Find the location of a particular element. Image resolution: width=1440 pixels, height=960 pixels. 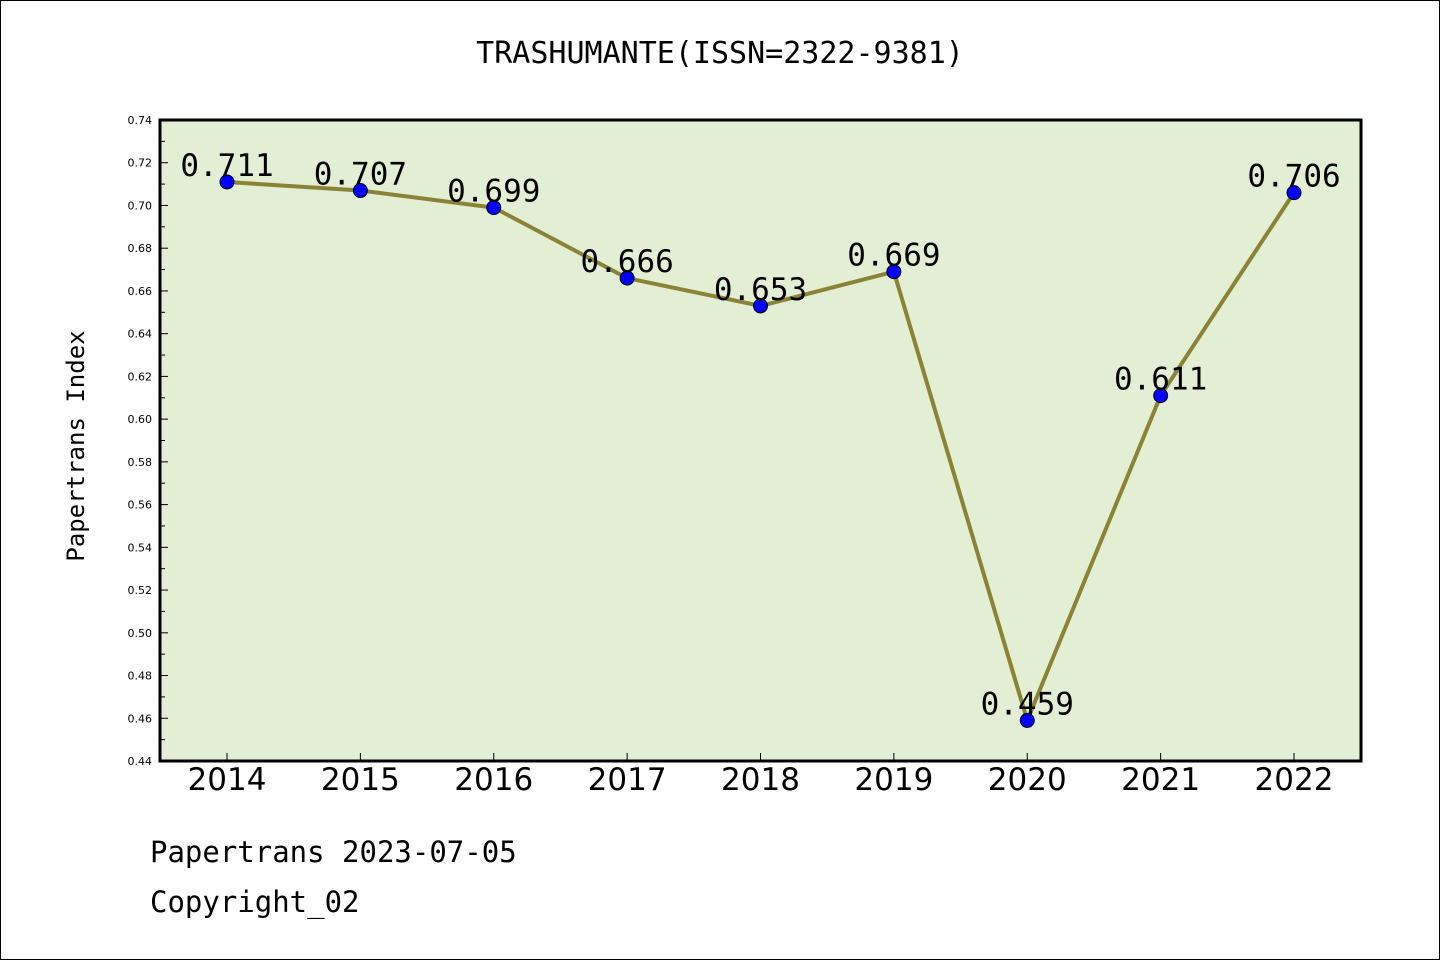

footer-copyright-text: Copyright_02 is located at coordinates (255, 902).